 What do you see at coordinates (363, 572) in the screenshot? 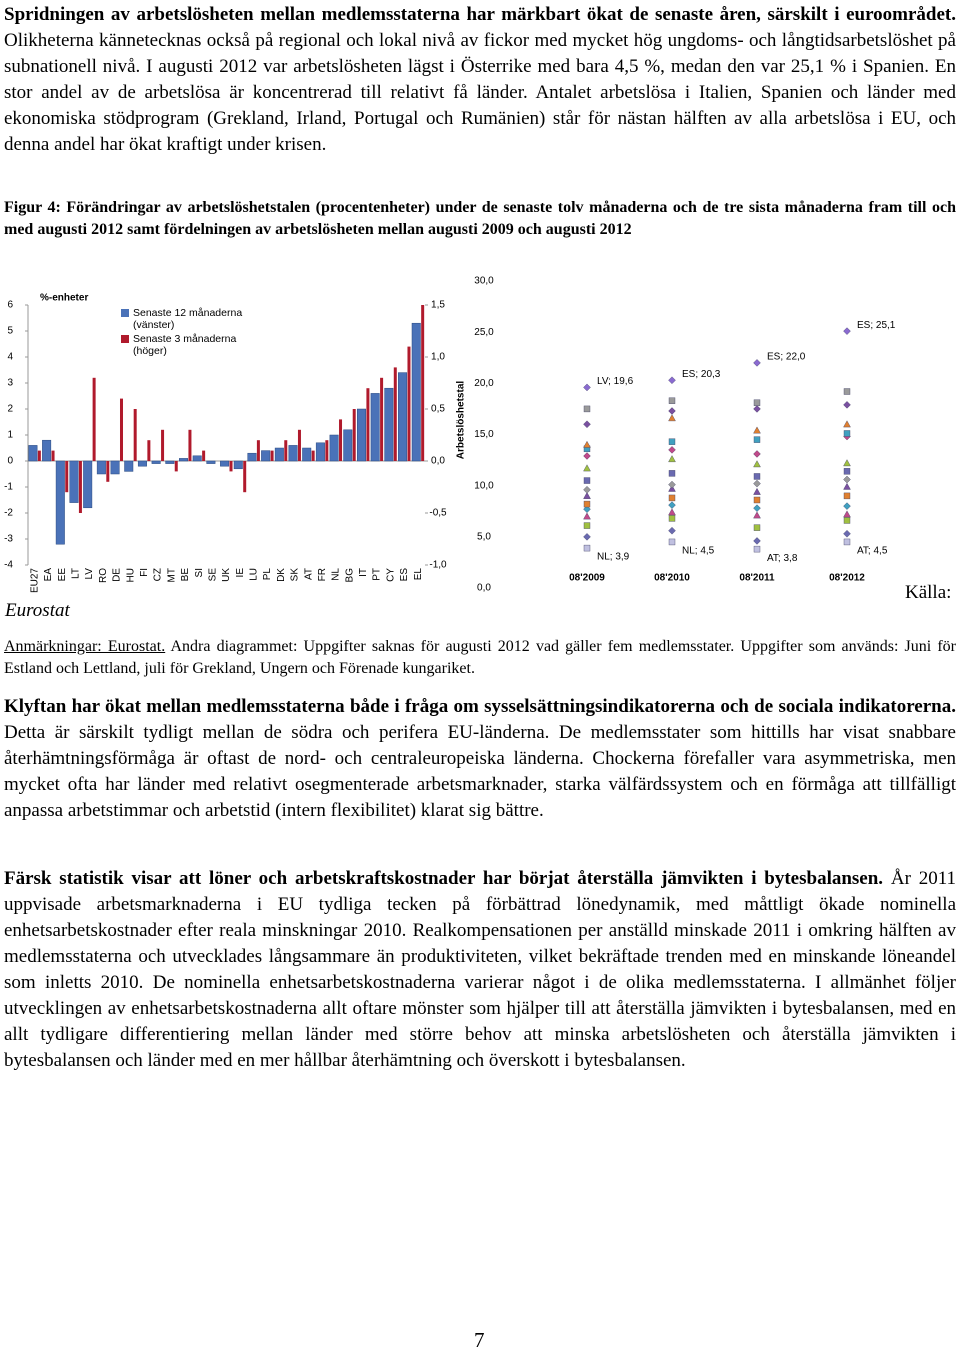
I see `x-tick-label: IT` at bounding box center [363, 572].